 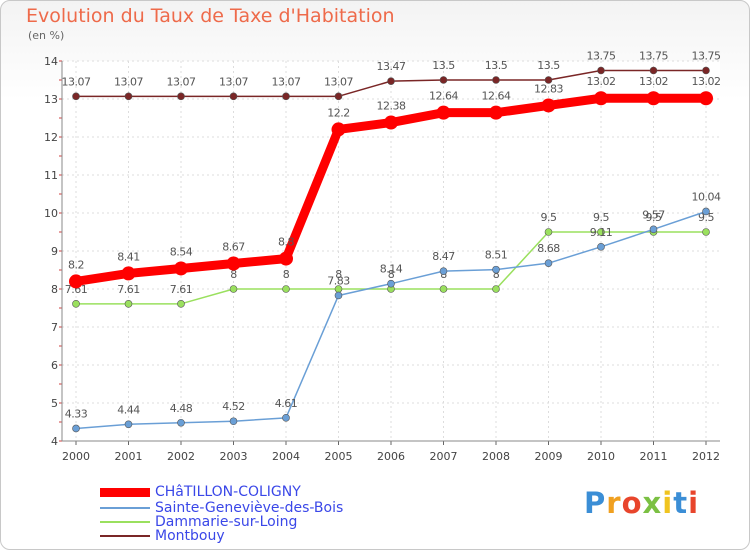 I want to click on y-tick-label: 5, so click(x=54, y=403).